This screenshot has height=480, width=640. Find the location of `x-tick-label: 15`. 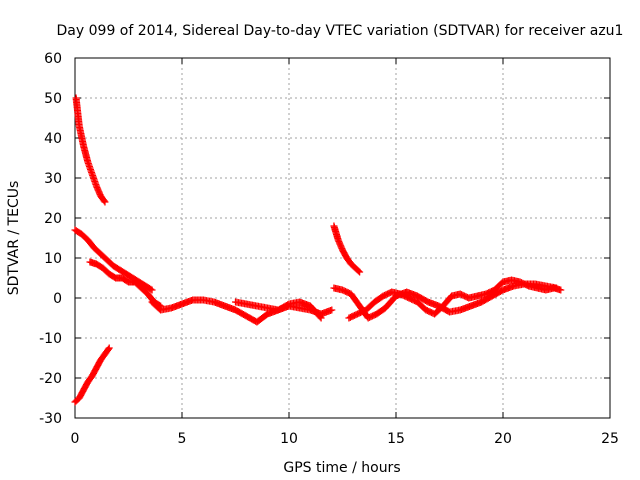

x-tick-label: 15 is located at coordinates (396, 439).